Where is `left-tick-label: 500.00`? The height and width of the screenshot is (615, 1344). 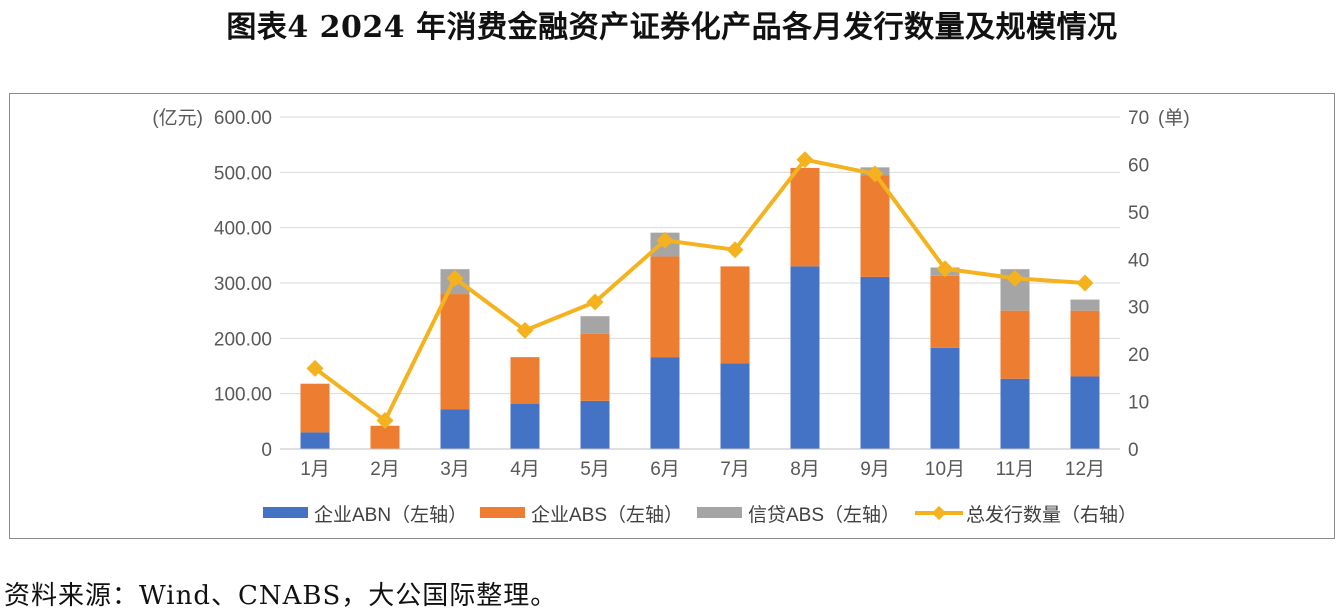 left-tick-label: 500.00 is located at coordinates (243, 173).